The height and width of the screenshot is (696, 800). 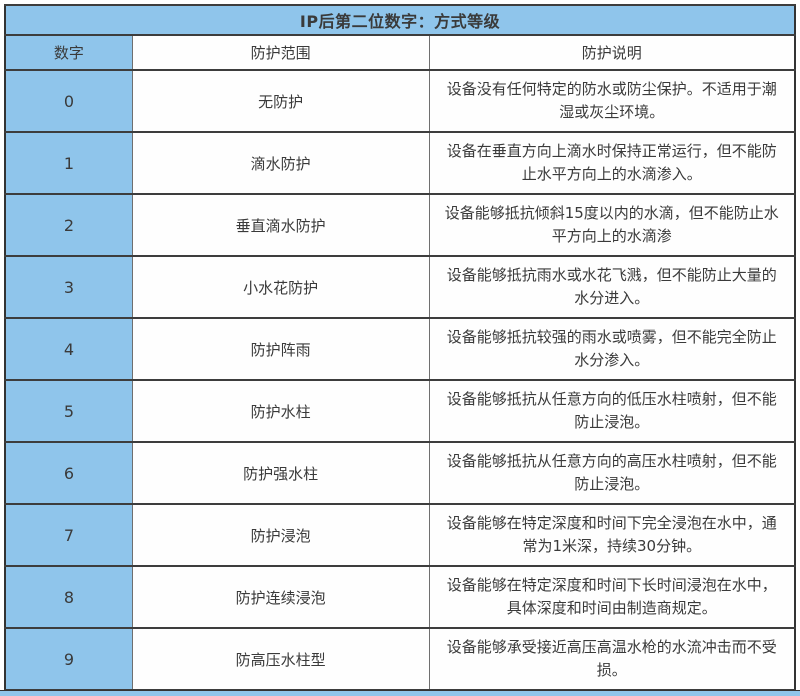 I want to click on rating-number: 3, so click(x=68, y=287).